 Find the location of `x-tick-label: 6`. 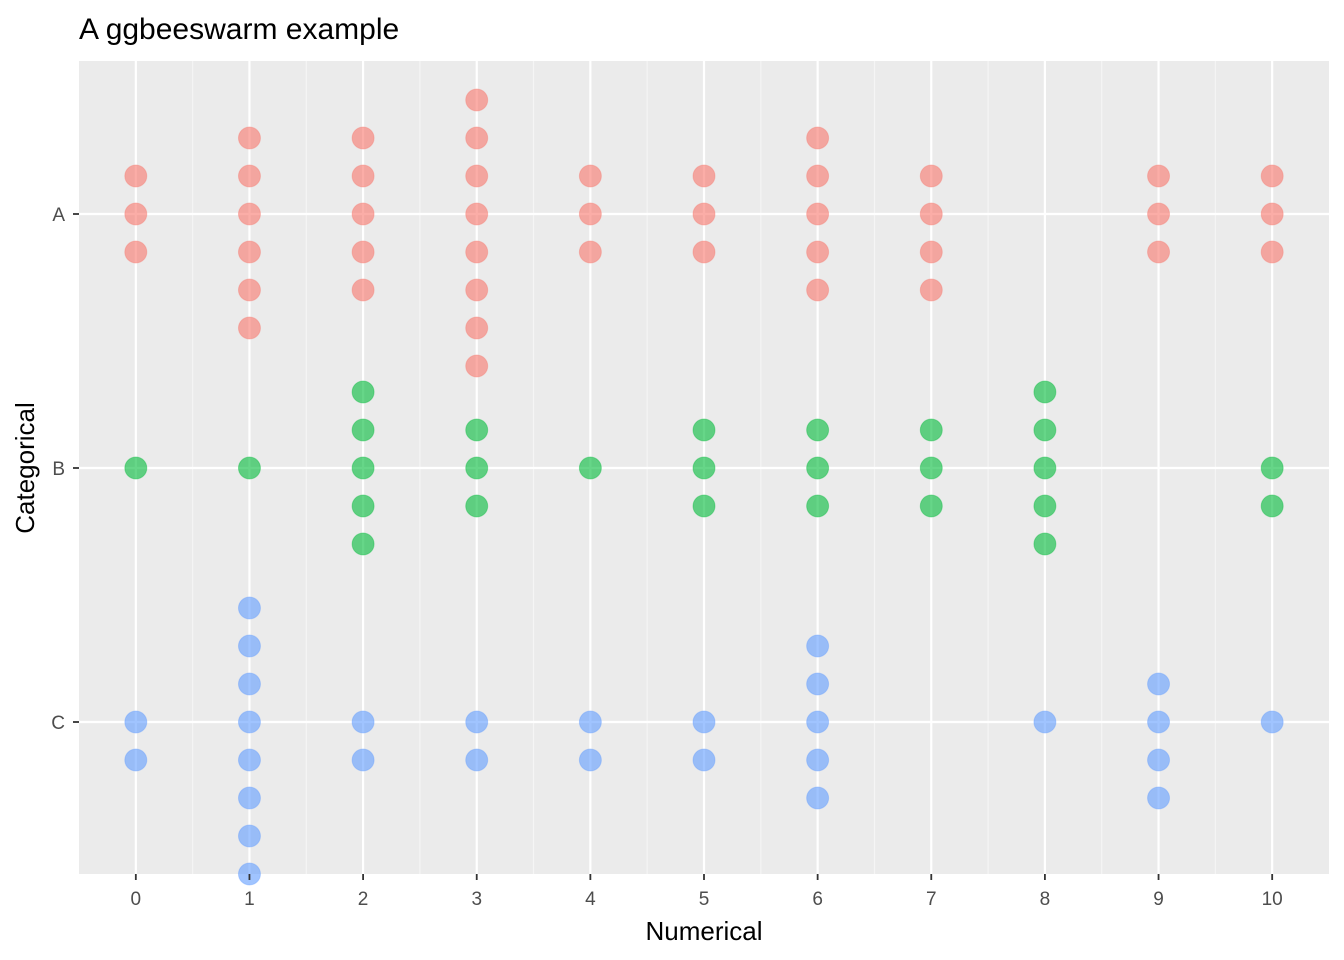

x-tick-label: 6 is located at coordinates (817, 899).